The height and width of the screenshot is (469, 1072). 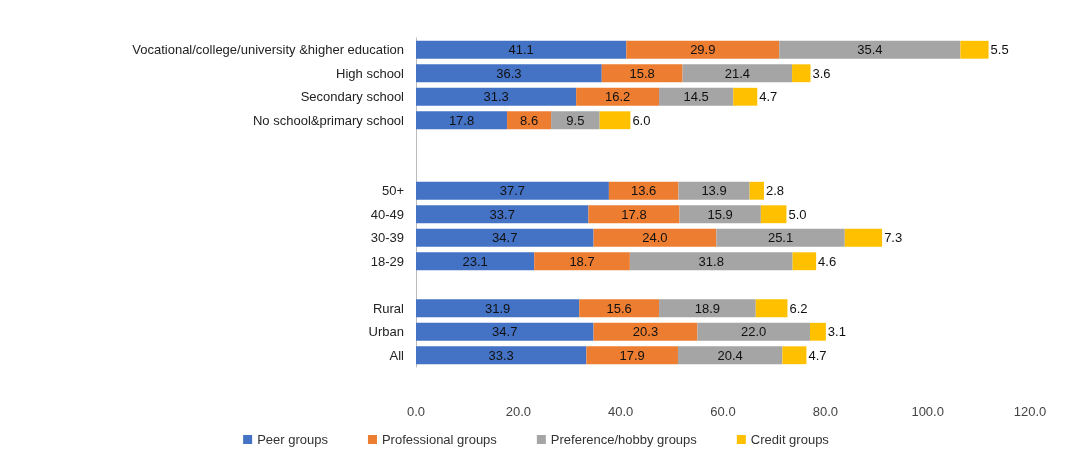 I want to click on data-label: 4.7, so click(x=768, y=97).